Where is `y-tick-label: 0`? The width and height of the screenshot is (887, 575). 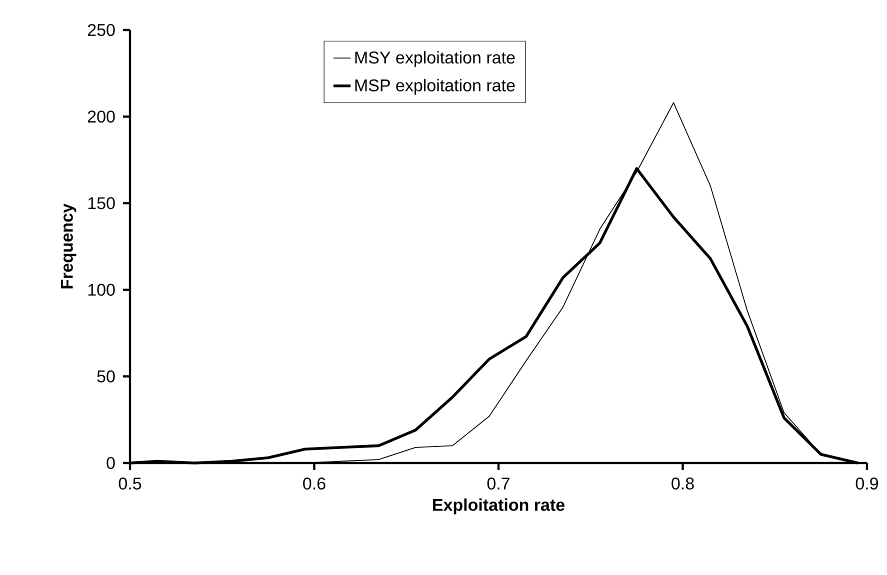 y-tick-label: 0 is located at coordinates (110, 463).